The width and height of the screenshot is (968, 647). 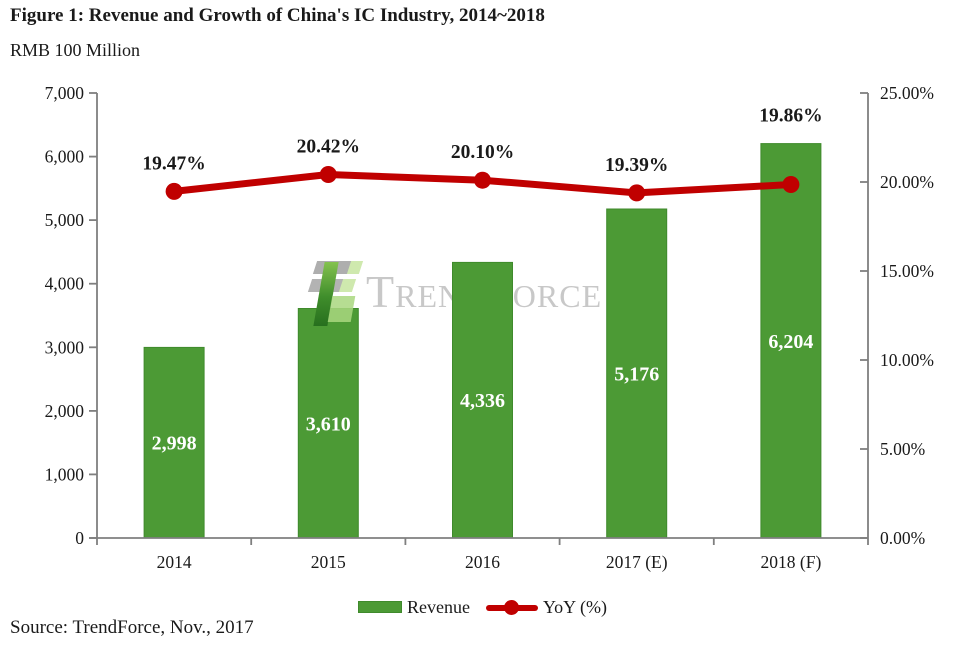 What do you see at coordinates (907, 182) in the screenshot?
I see `right-axis-tick-label: 20.00%` at bounding box center [907, 182].